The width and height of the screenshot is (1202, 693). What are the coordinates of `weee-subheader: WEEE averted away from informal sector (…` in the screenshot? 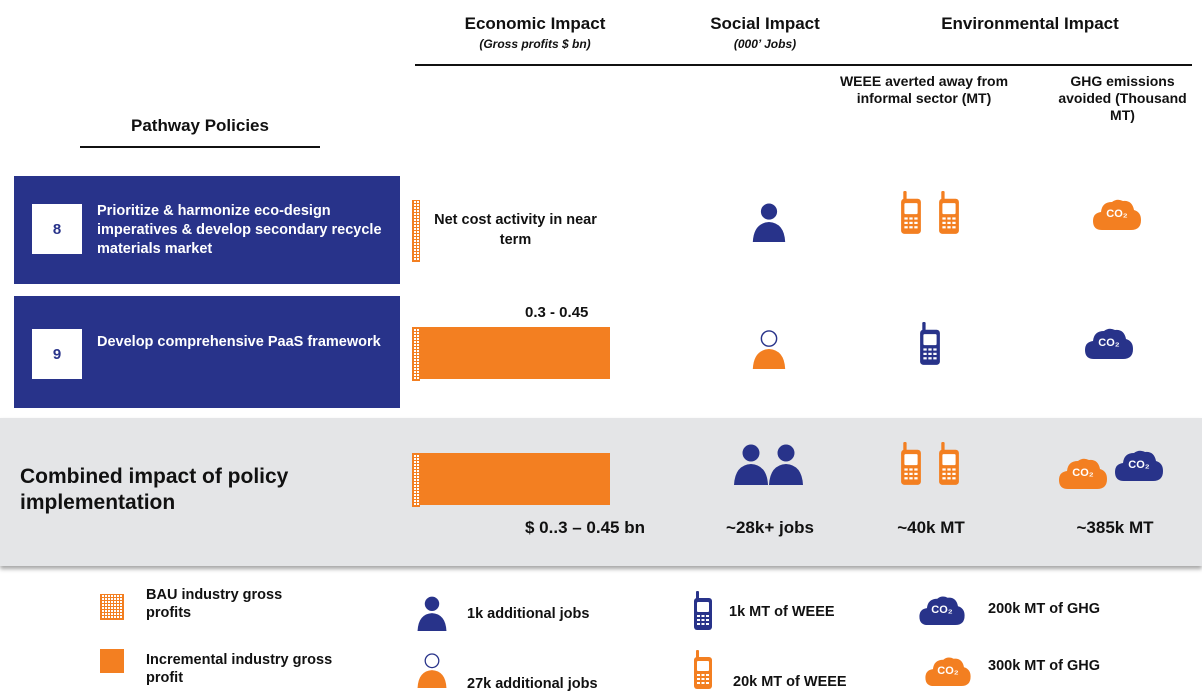 It's located at (924, 89).